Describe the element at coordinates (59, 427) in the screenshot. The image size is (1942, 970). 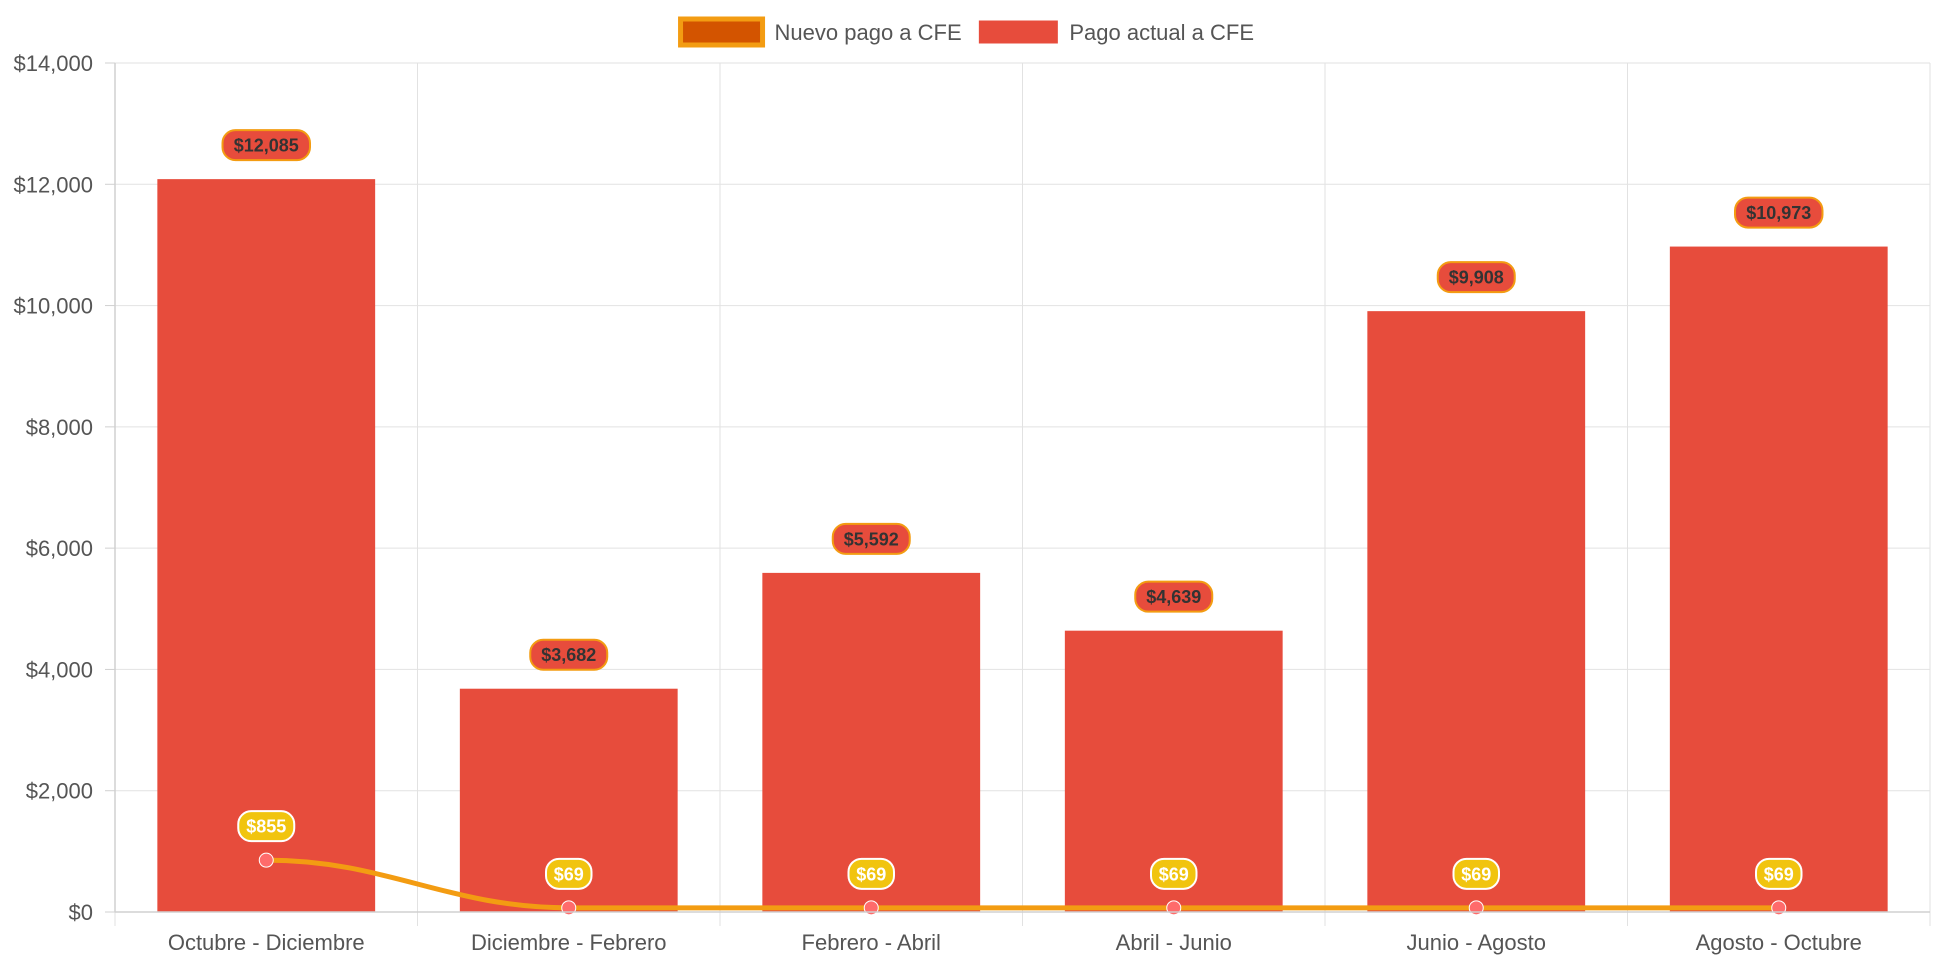
I see `y-tick-label: $8,000` at that location.